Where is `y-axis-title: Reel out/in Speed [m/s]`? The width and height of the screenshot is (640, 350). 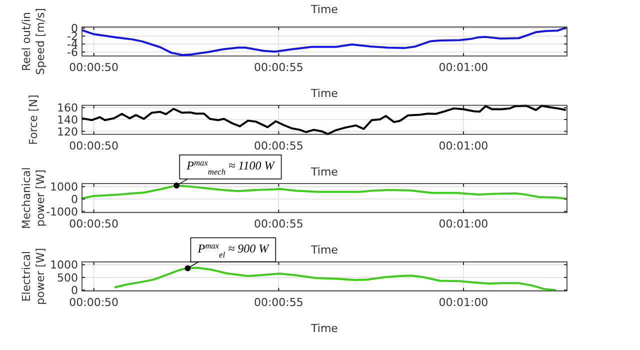
y-axis-title: Reel out/in Speed [m/s] is located at coordinates (33, 41).